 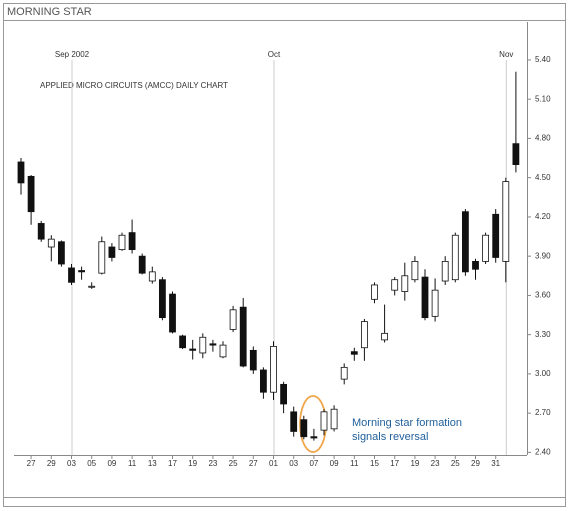 I want to click on x-tick-label: 07, so click(x=313, y=463).